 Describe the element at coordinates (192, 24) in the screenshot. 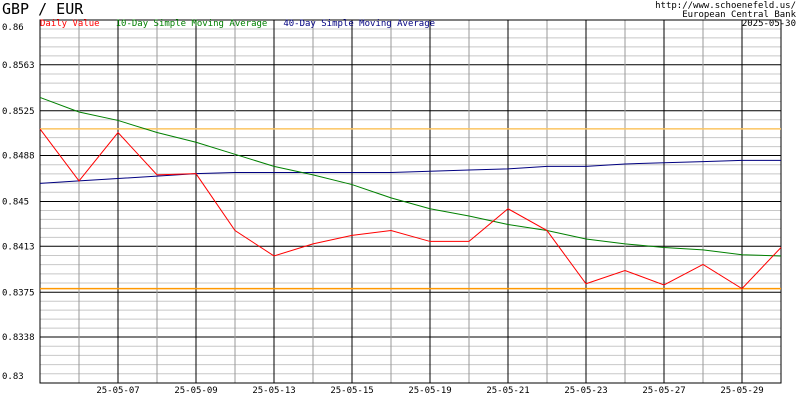

I see `legend-entry: 10-Day Simple Moving Average` at that location.